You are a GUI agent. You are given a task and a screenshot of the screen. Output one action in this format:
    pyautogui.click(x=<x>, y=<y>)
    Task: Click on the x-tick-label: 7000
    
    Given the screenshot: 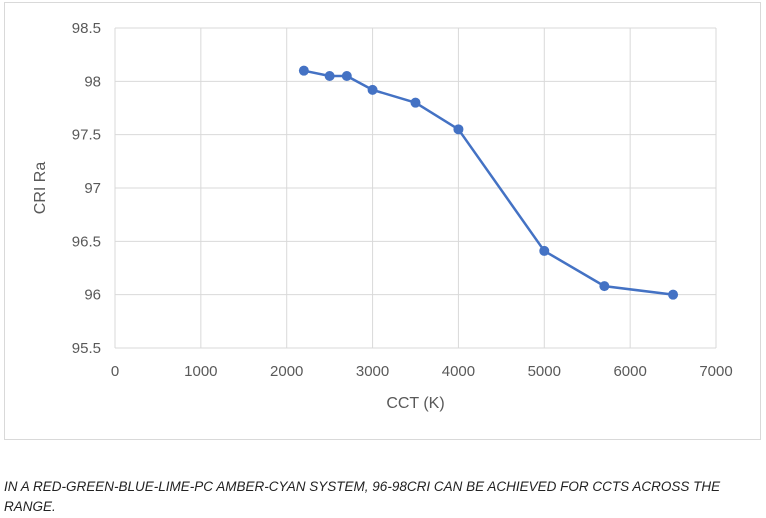 What is the action you would take?
    pyautogui.click(x=715, y=371)
    